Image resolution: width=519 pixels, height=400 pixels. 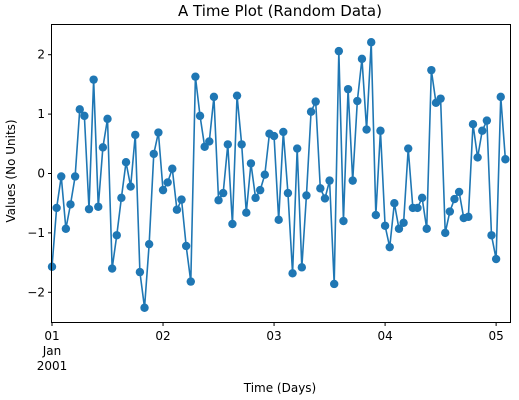 What do you see at coordinates (41, 55) in the screenshot?
I see `y-tick-label: 2` at bounding box center [41, 55].